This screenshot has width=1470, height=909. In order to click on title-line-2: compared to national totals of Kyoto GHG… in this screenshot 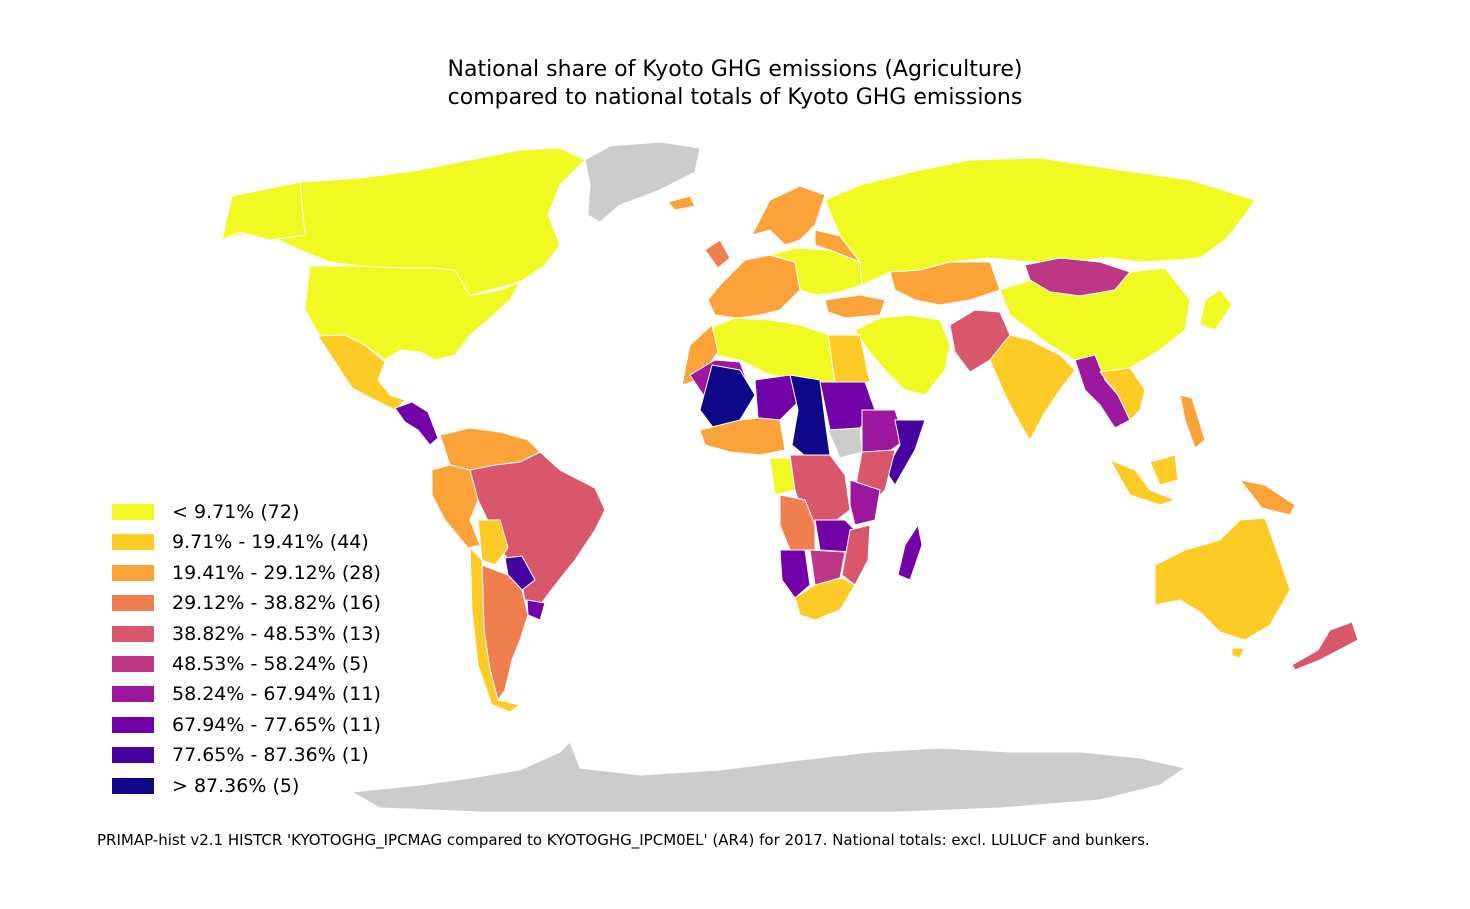, I will do `click(735, 97)`.